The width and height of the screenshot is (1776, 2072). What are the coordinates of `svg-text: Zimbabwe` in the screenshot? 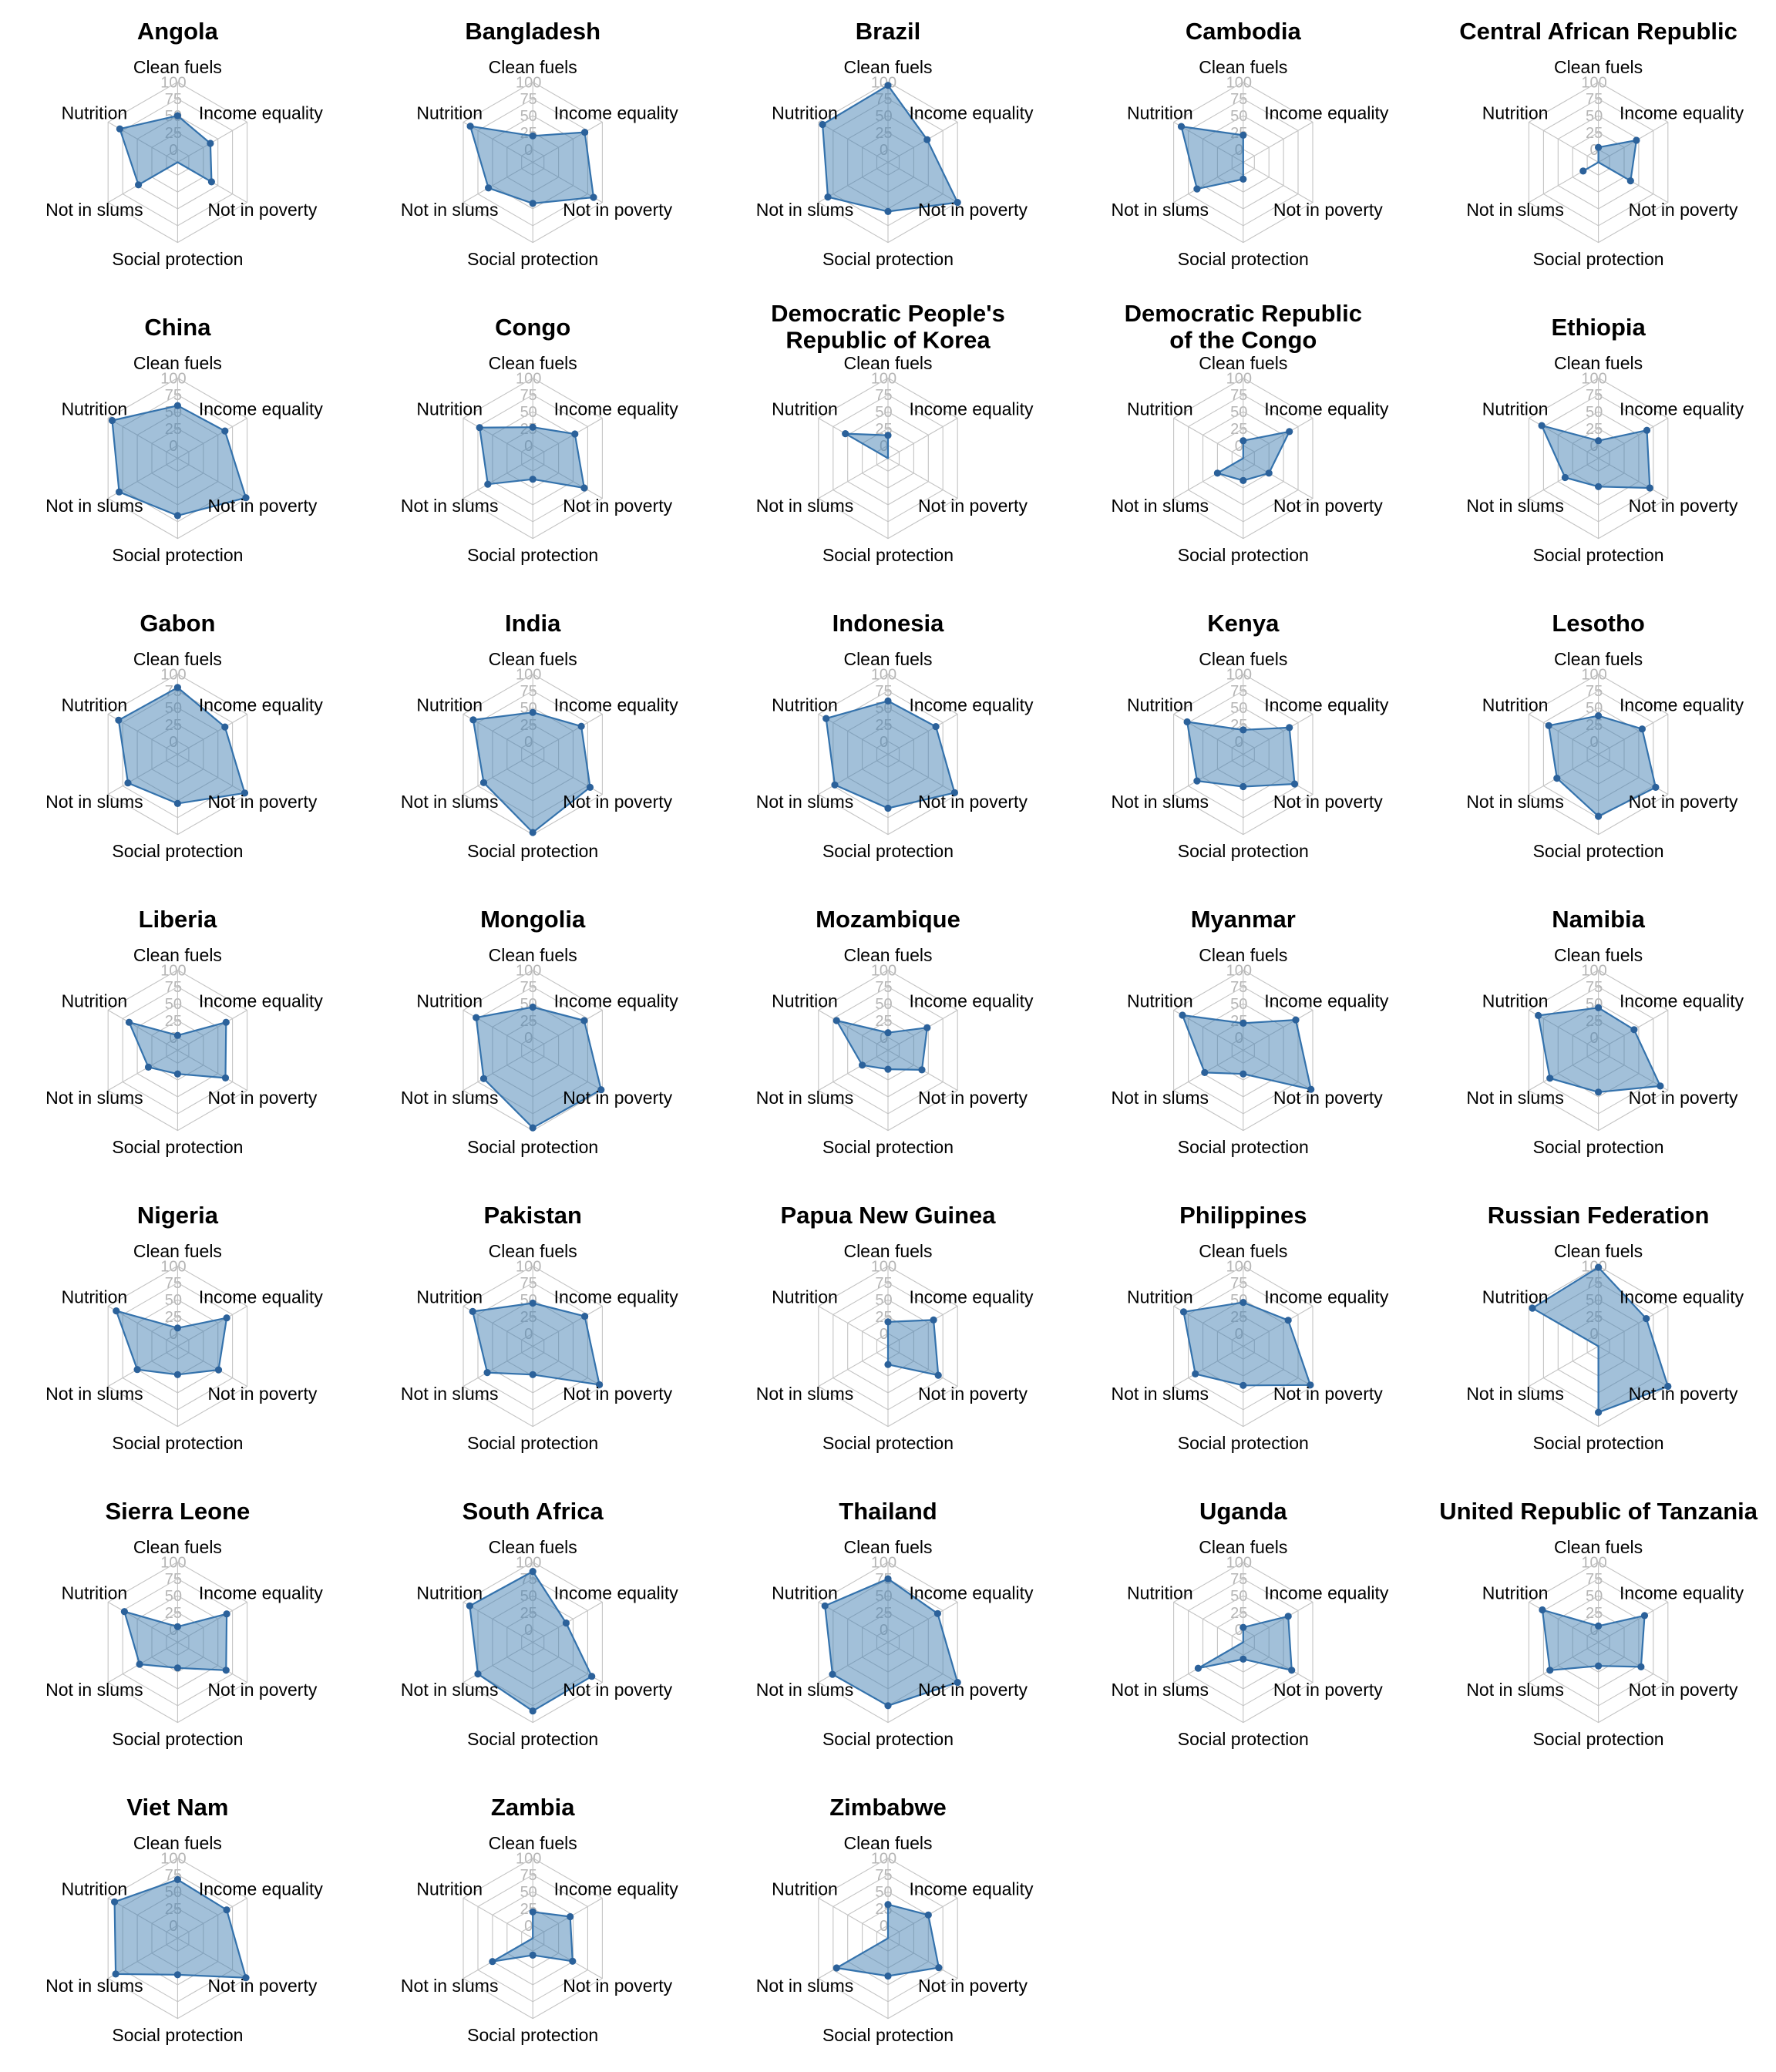 It's located at (888, 1808).